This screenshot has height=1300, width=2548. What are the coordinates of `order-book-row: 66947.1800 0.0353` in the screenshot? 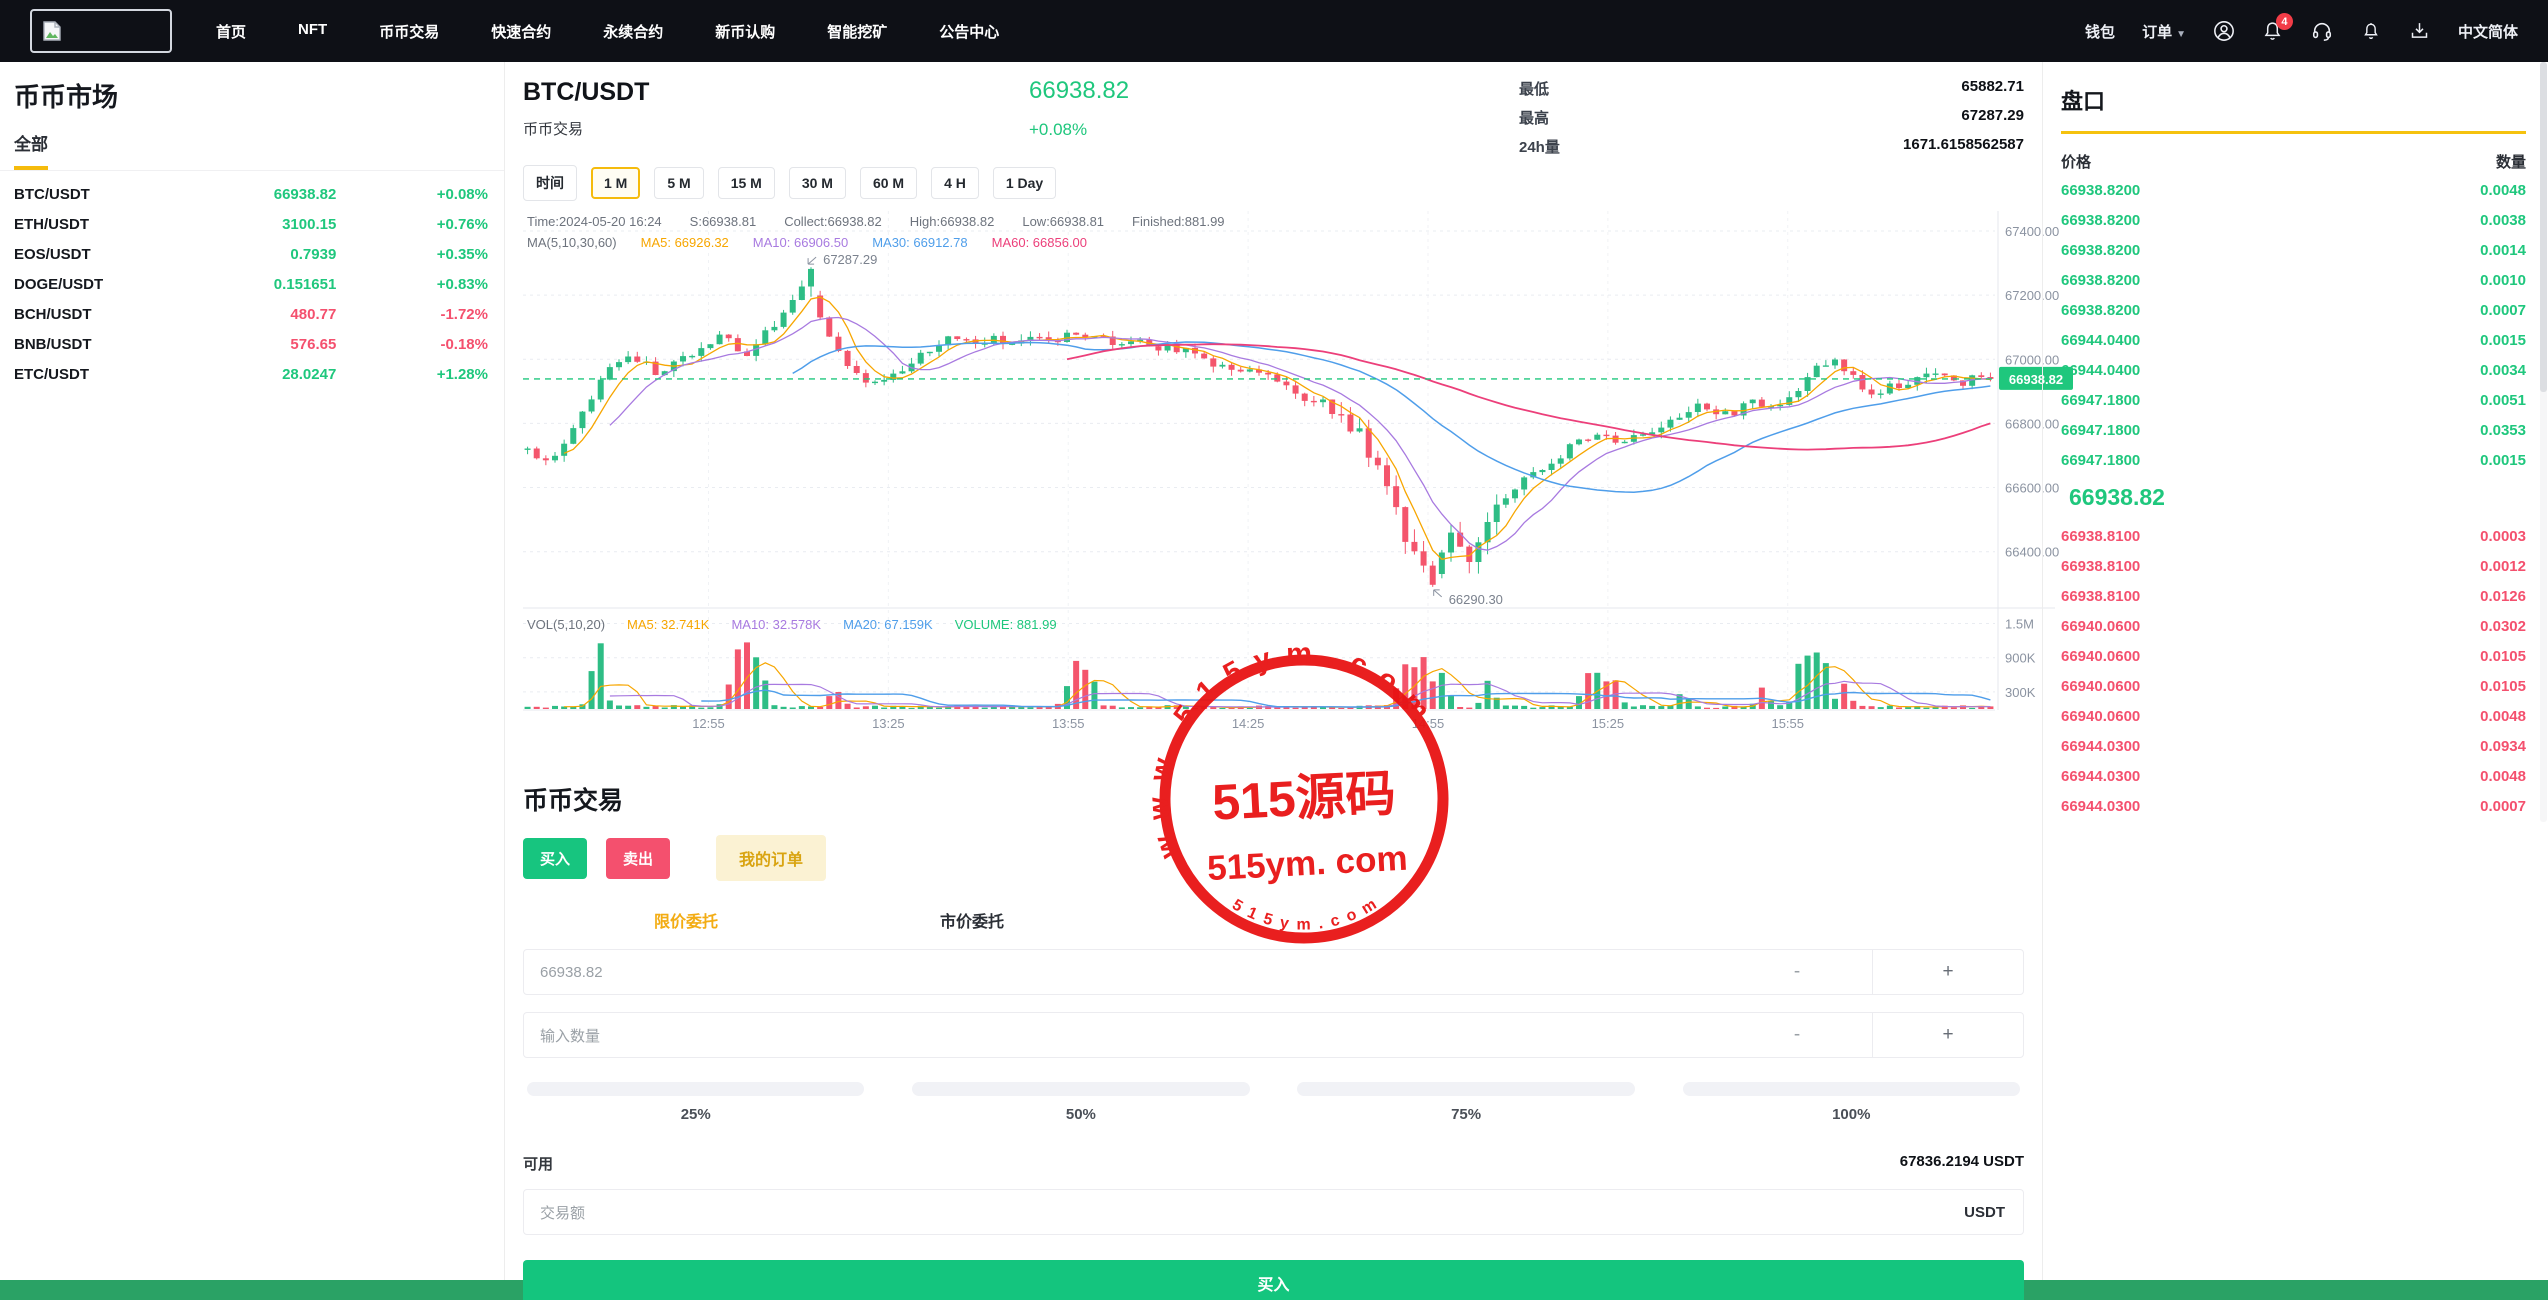 It's located at (2293, 430).